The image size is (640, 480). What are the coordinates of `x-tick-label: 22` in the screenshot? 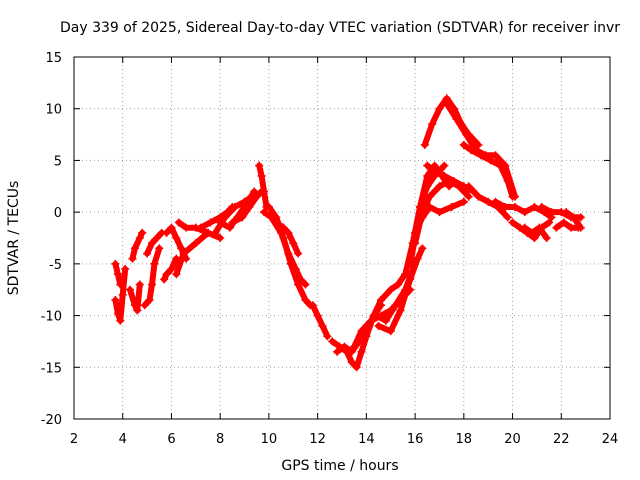 It's located at (561, 439).